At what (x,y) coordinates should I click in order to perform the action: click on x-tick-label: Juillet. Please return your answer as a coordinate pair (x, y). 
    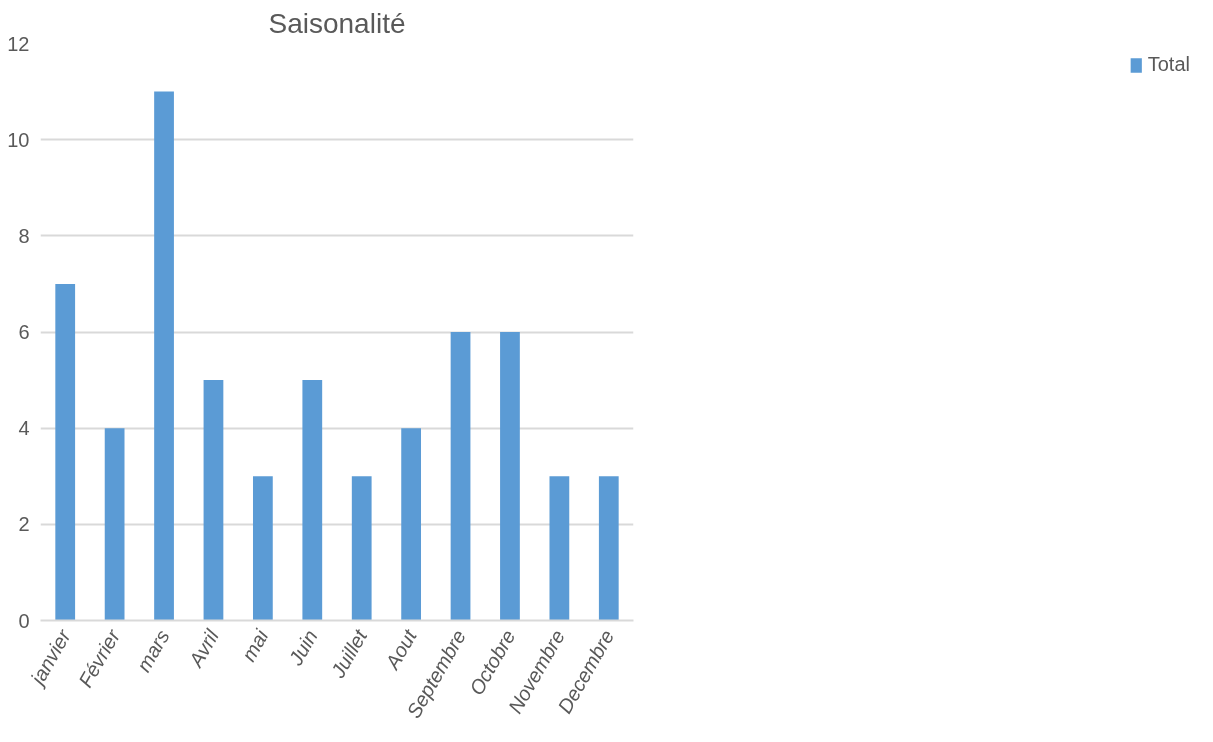
    Looking at the image, I should click on (349, 653).